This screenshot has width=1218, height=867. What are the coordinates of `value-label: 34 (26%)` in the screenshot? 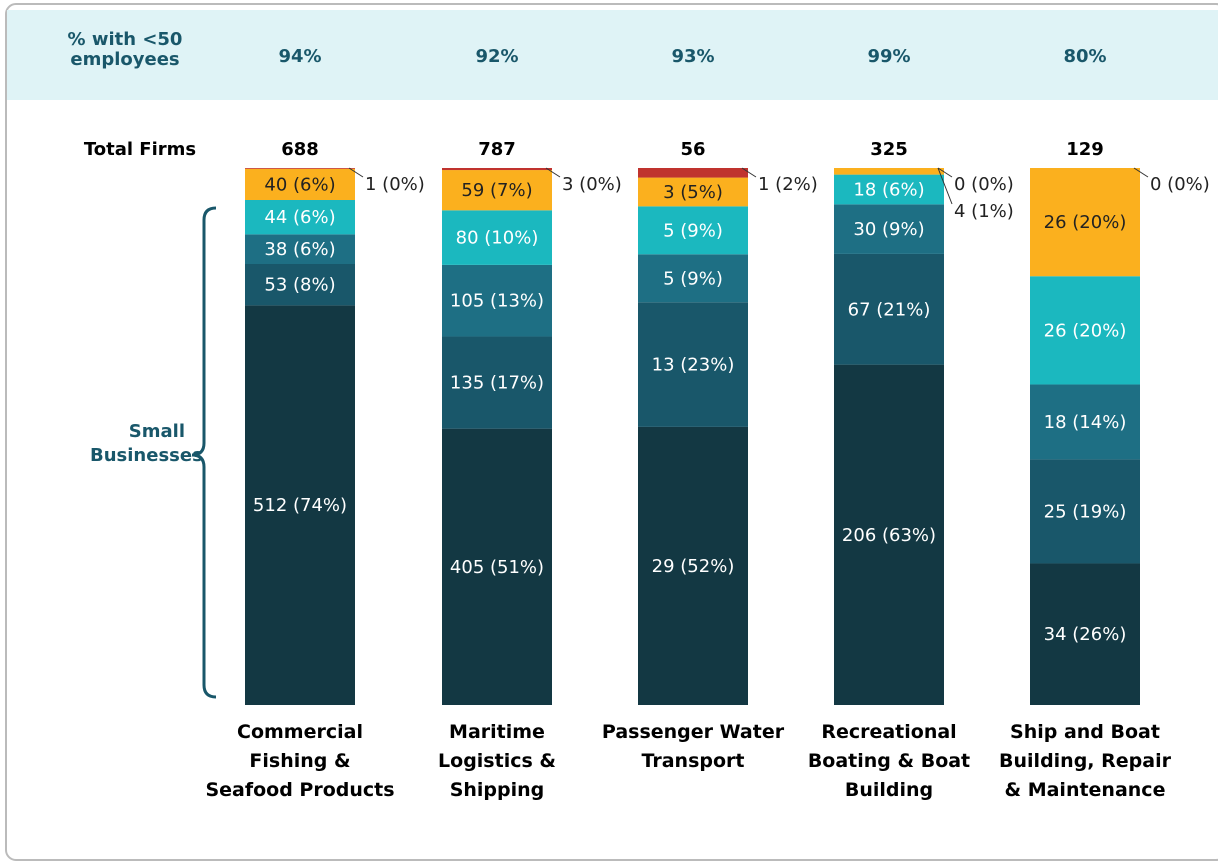 It's located at (1085, 634).